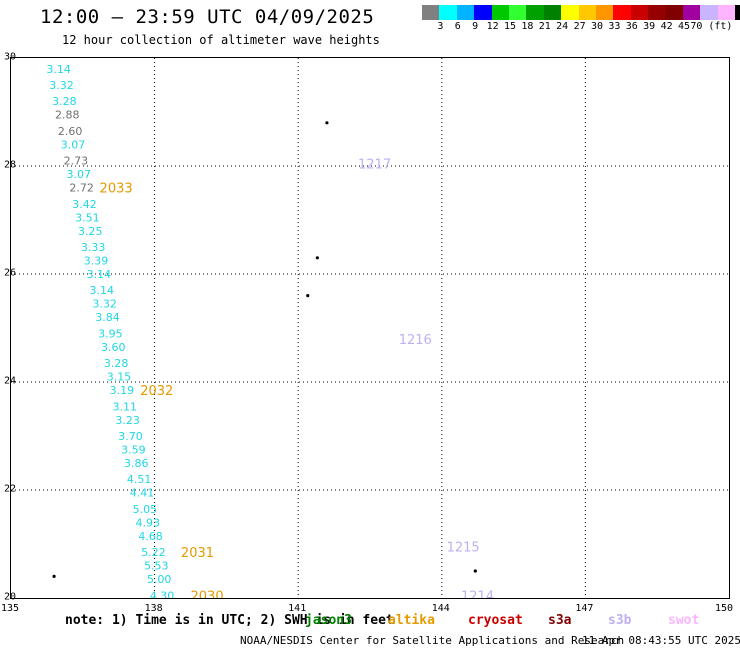 This screenshot has width=740, height=650. What do you see at coordinates (10, 608) in the screenshot?
I see `lon-tick-label: 135` at bounding box center [10, 608].